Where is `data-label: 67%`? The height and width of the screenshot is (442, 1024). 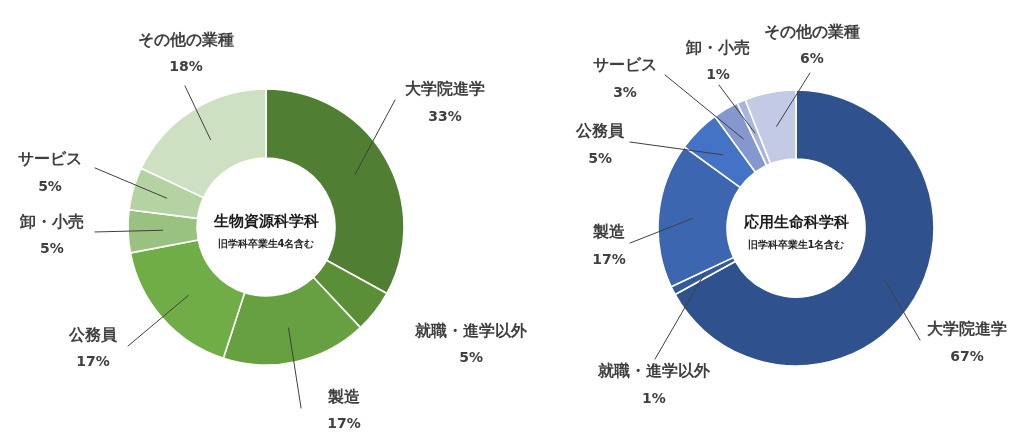 data-label: 67% is located at coordinates (967, 355).